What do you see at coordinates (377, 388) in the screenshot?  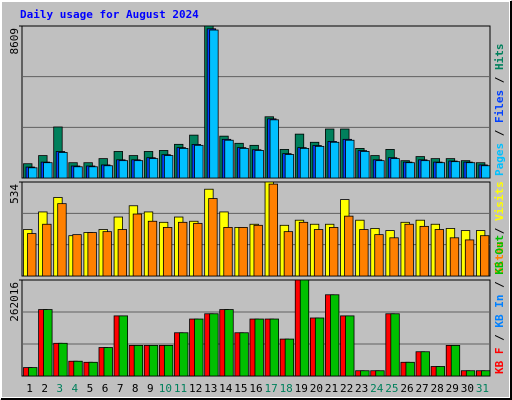 I see `x-tick-label: 24` at bounding box center [377, 388].